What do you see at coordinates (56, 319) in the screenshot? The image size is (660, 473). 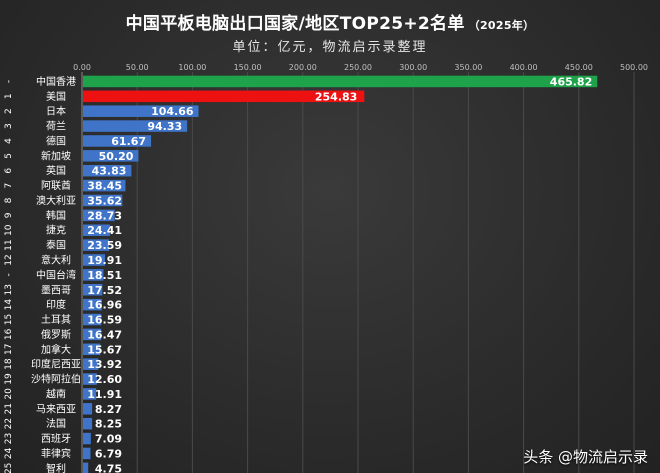 I see `category-label: 土耳其` at bounding box center [56, 319].